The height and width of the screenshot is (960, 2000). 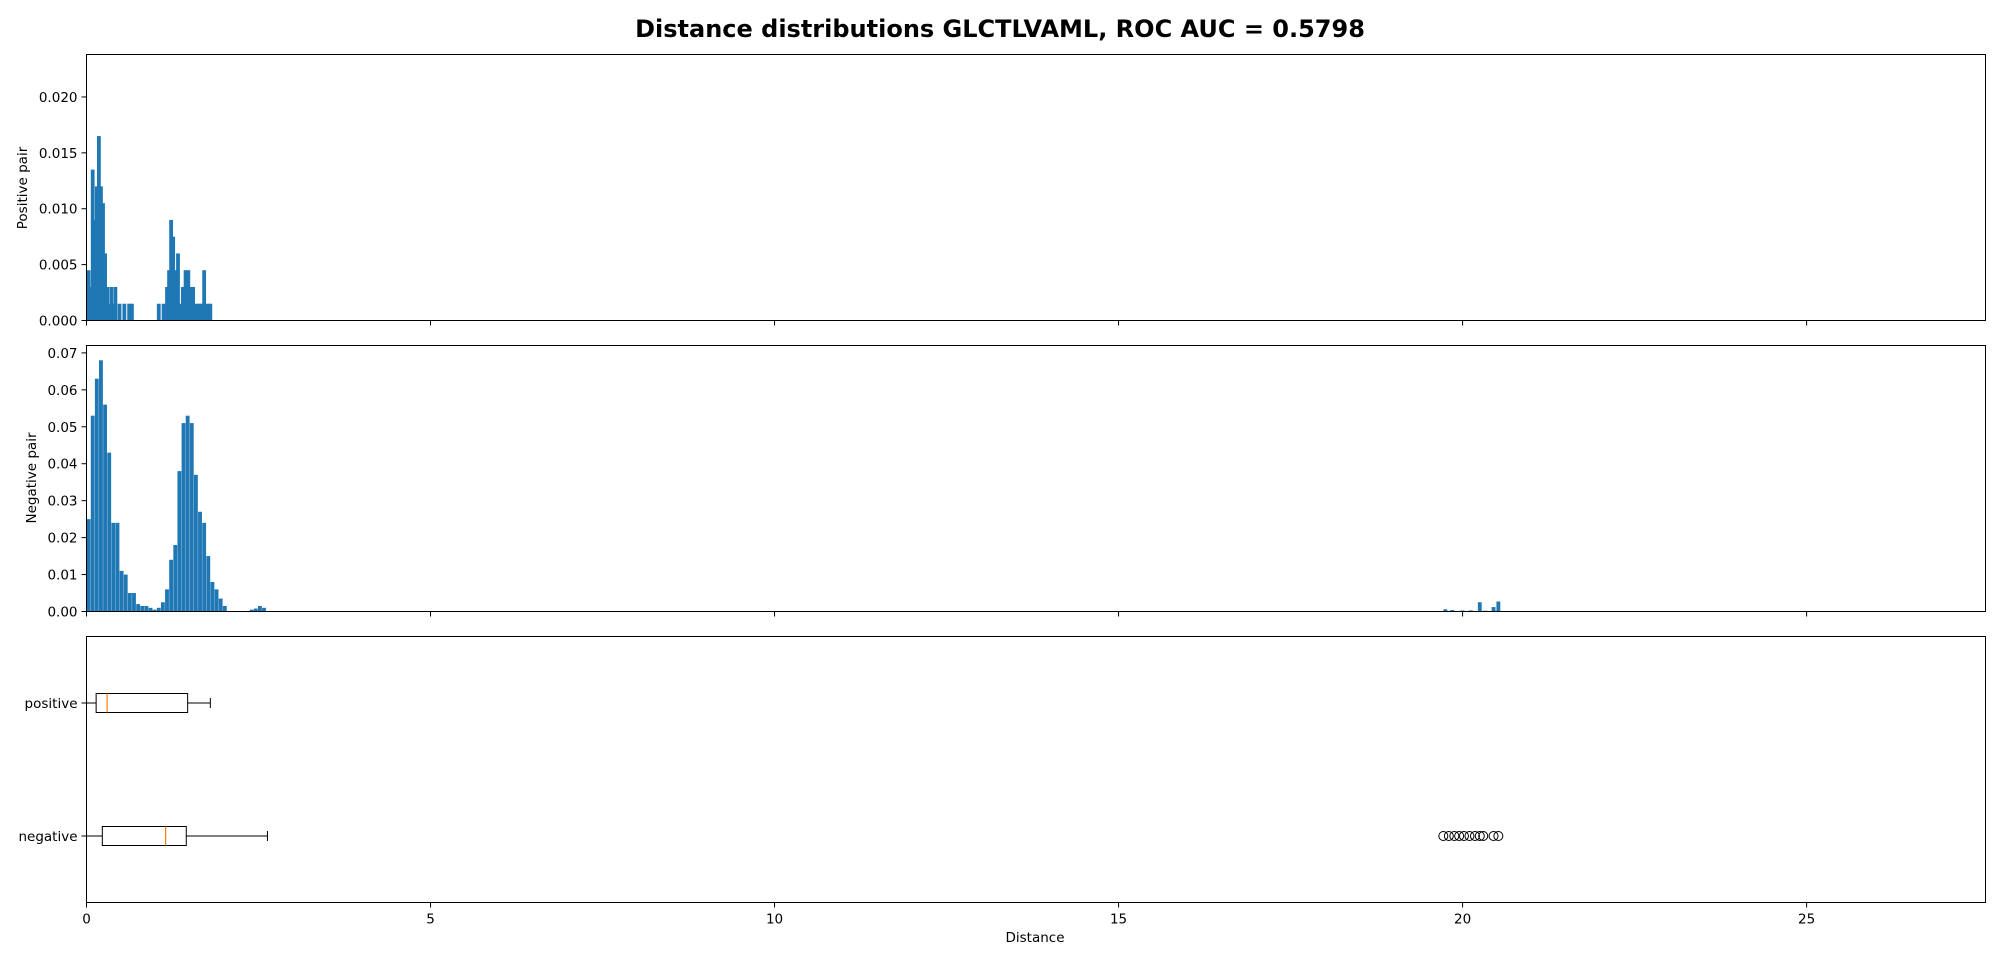 What do you see at coordinates (795, 836) in the screenshot?
I see `negative-box` at bounding box center [795, 836].